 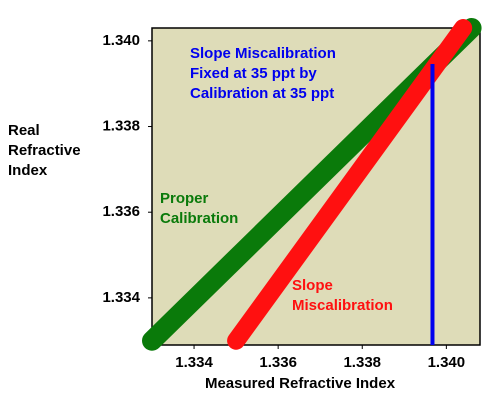 I want to click on annotation: Proper, so click(x=184, y=198).